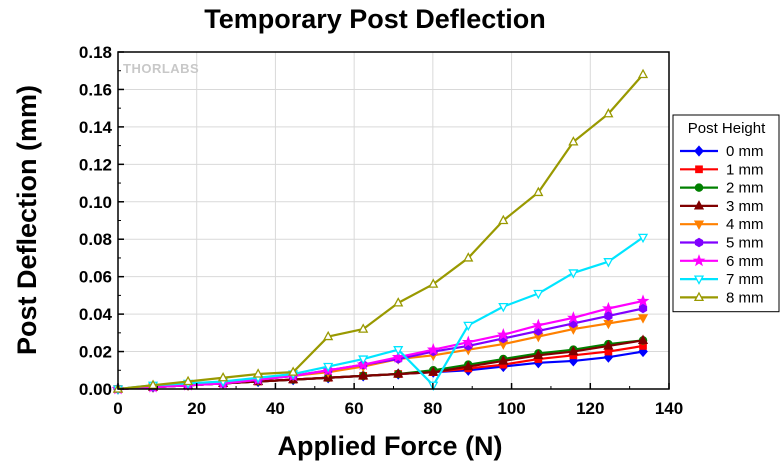 This screenshot has width=780, height=464. I want to click on legend-item: 1 mm, so click(722, 169).